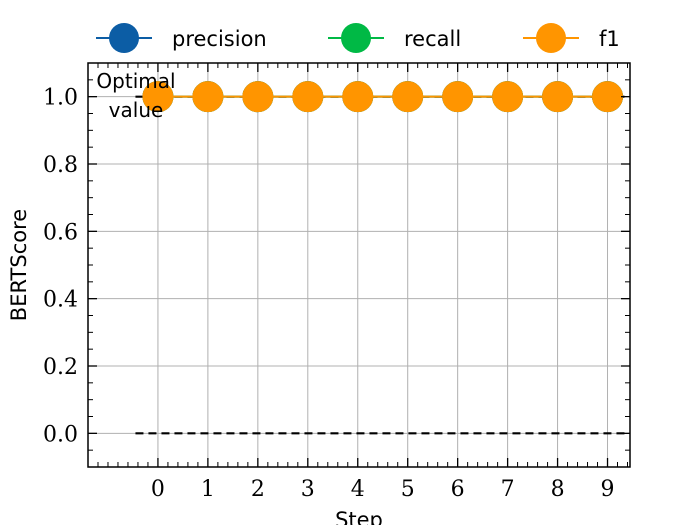 This screenshot has height=525, width=700. What do you see at coordinates (60, 367) in the screenshot?
I see `y-tick-label: 0.2` at bounding box center [60, 367].